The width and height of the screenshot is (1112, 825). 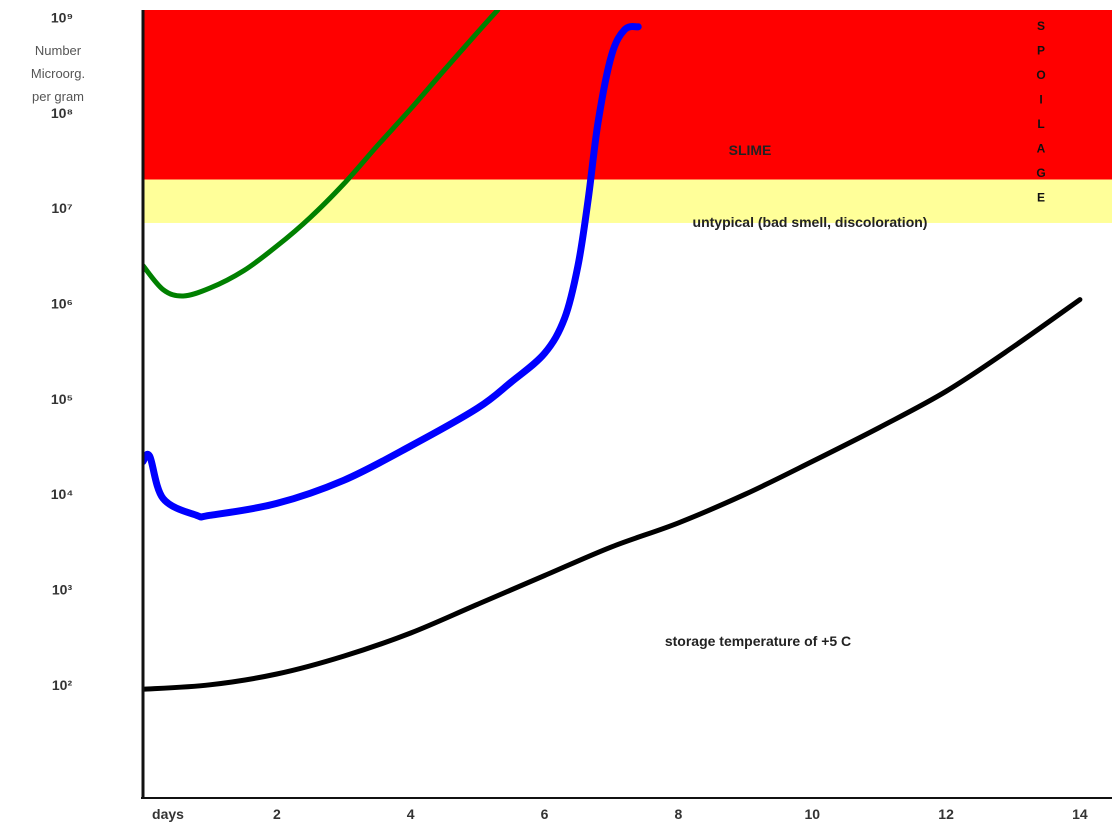 What do you see at coordinates (678, 814) in the screenshot?
I see `x-tick-label: 8` at bounding box center [678, 814].